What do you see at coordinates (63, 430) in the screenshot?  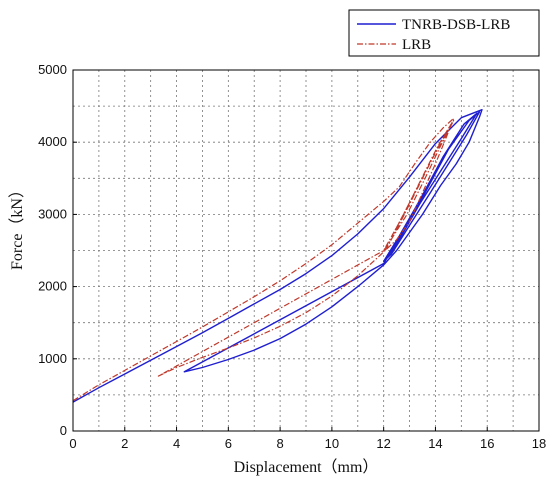 I see `y-tick-label: 0` at bounding box center [63, 430].